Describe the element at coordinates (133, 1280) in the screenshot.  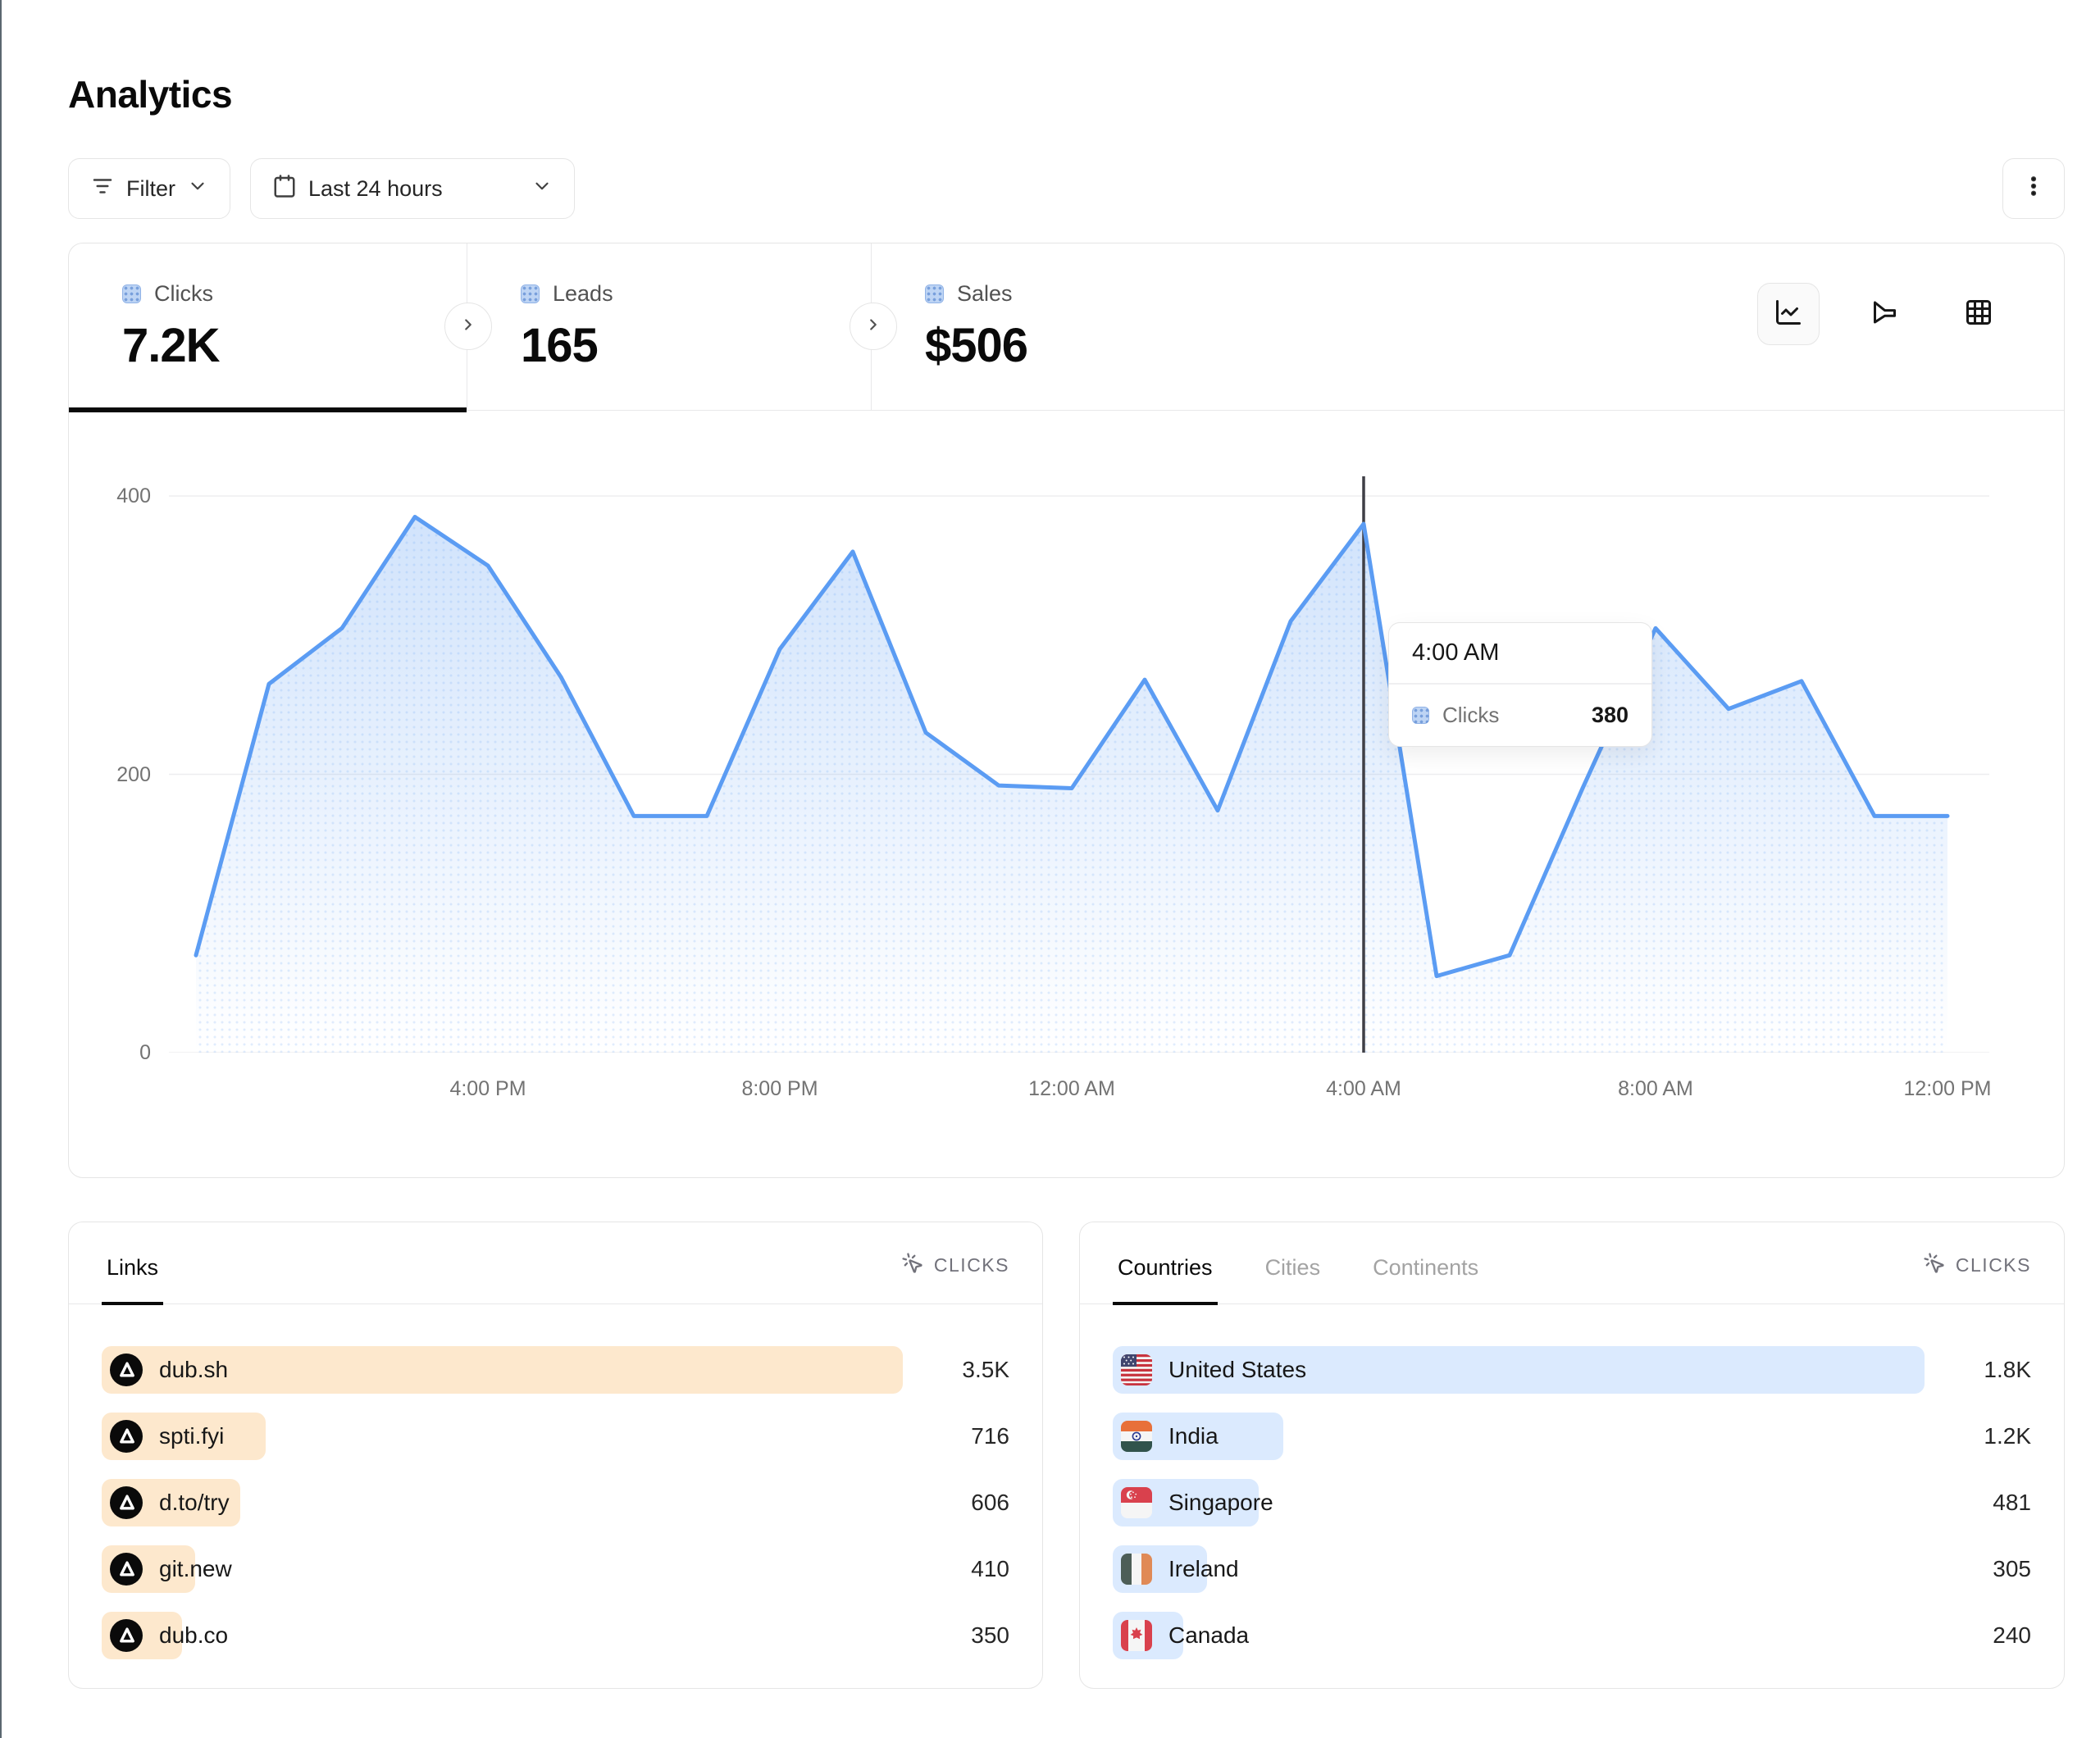
I see `tab-links: Links` at that location.